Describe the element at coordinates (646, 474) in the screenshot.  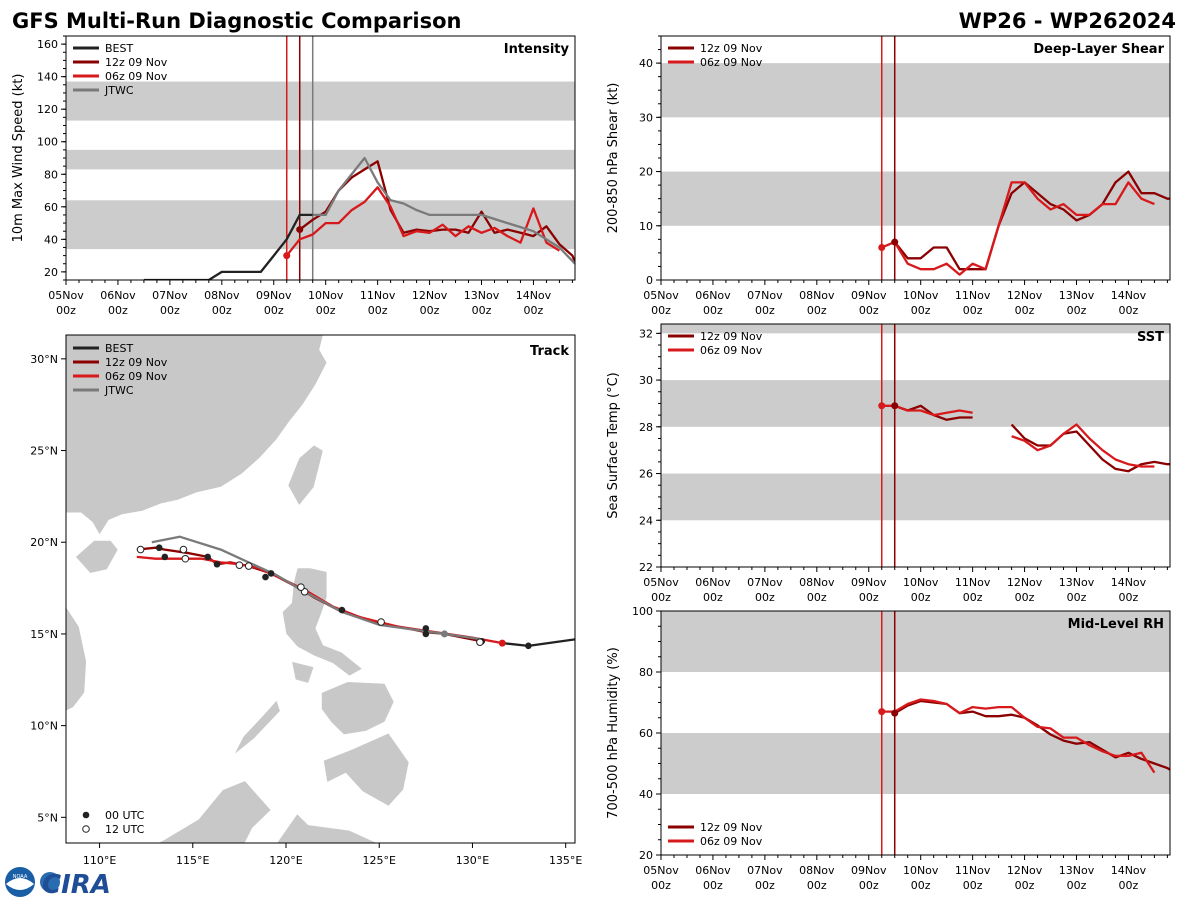
I see `sst-ytick-label: 26` at that location.